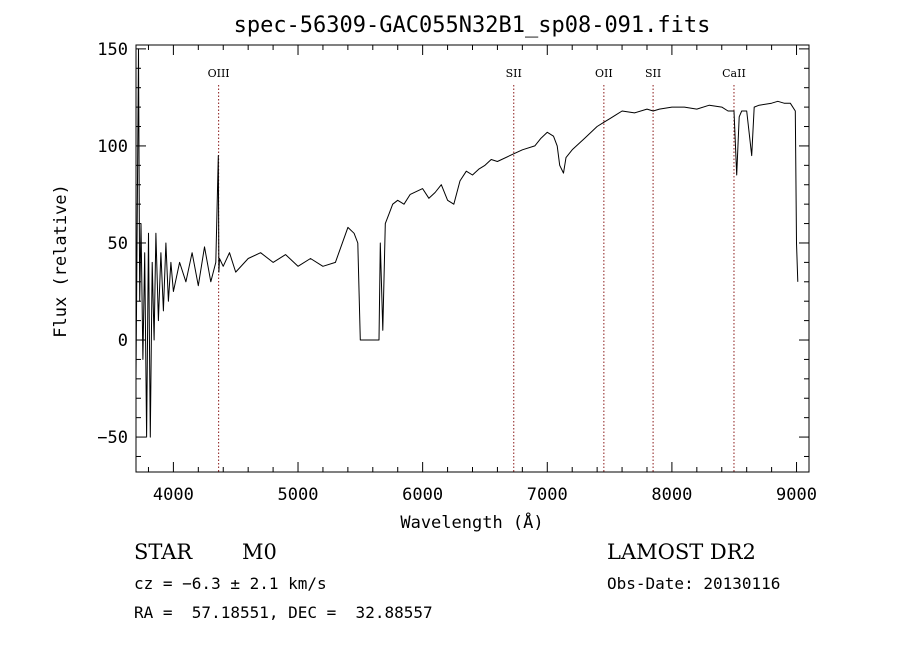 This screenshot has height=649, width=900. I want to click on y-tick-label: 100, so click(112, 147).